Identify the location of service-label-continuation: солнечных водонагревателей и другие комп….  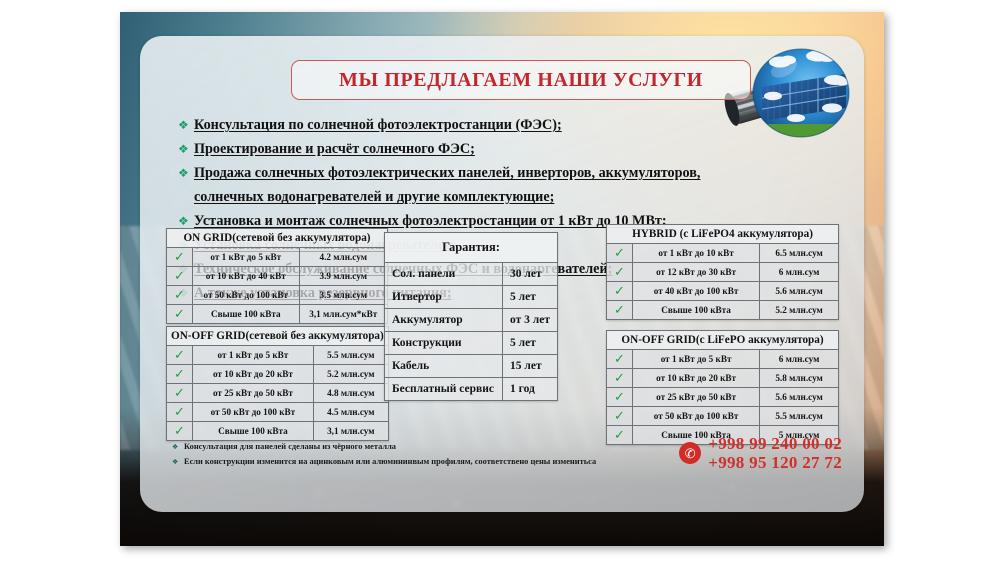
(374, 197).